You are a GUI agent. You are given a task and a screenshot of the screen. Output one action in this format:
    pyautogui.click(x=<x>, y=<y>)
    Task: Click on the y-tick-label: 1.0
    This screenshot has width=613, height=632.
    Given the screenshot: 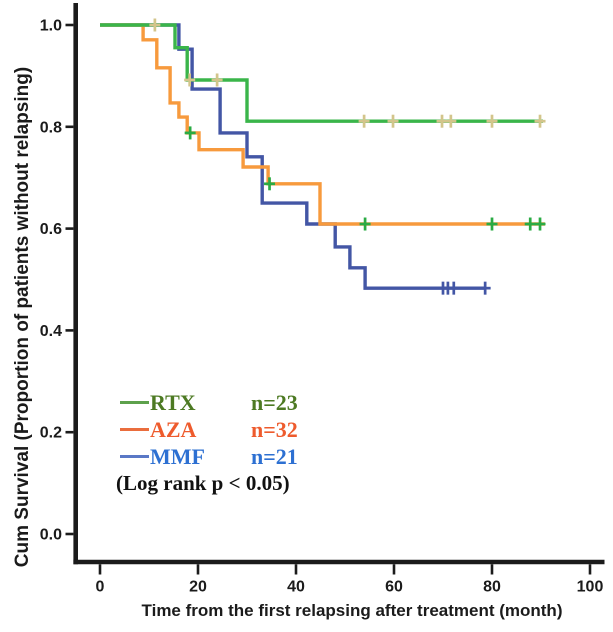 What is the action you would take?
    pyautogui.click(x=51, y=26)
    